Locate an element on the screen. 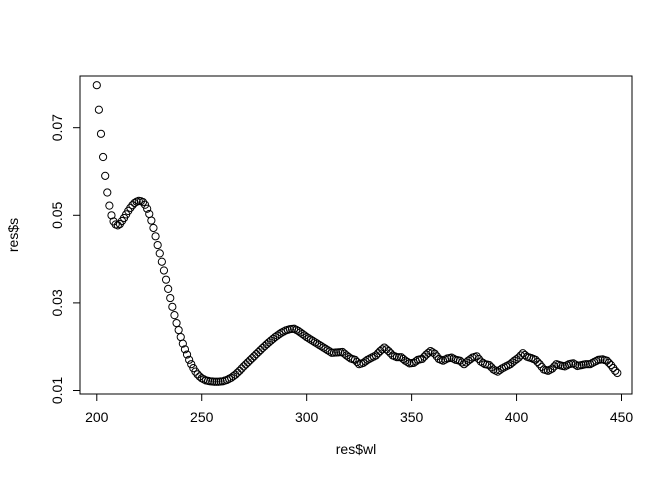 The width and height of the screenshot is (672, 480). x-tick-label: 200 is located at coordinates (97, 417).